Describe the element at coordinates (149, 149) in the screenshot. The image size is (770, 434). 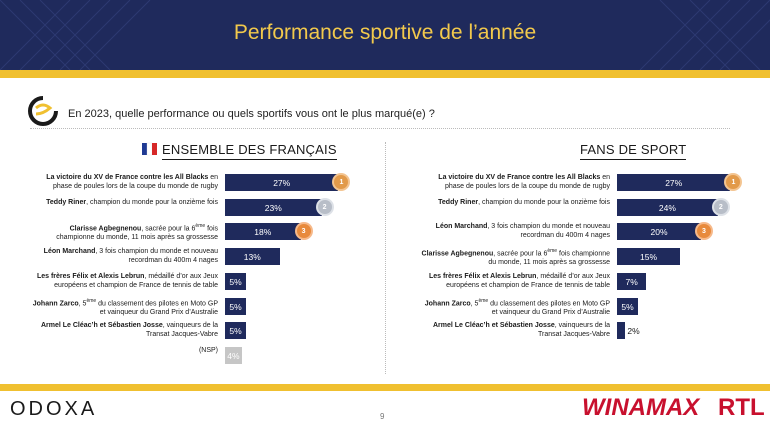
I see `france-flag-icon` at that location.